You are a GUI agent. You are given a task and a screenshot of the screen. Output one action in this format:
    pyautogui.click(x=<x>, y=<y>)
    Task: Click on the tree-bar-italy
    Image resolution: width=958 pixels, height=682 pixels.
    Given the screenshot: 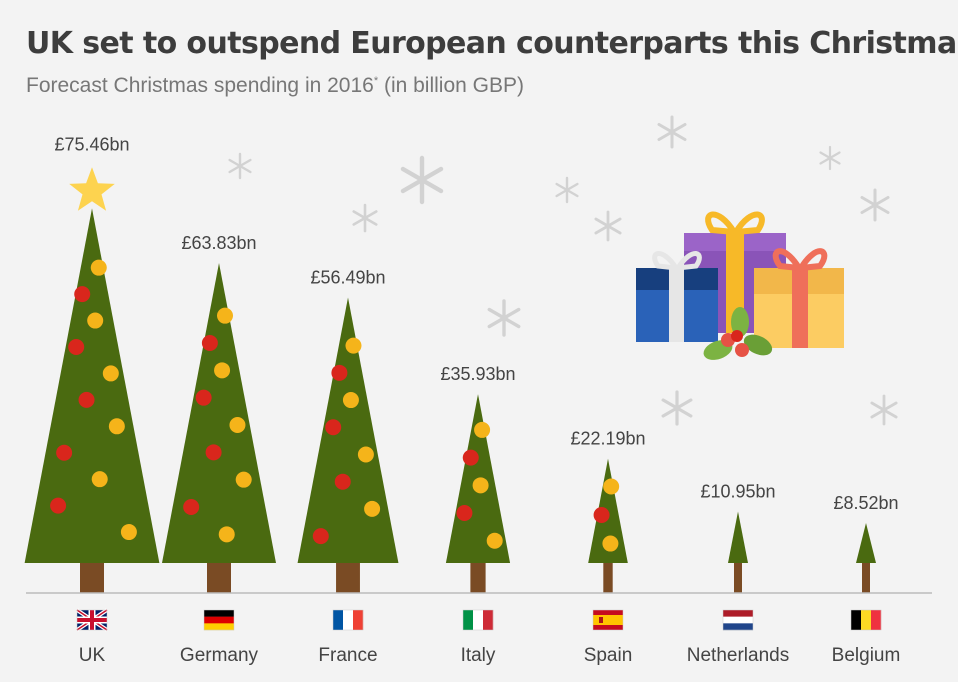 What is the action you would take?
    pyautogui.click(x=478, y=493)
    